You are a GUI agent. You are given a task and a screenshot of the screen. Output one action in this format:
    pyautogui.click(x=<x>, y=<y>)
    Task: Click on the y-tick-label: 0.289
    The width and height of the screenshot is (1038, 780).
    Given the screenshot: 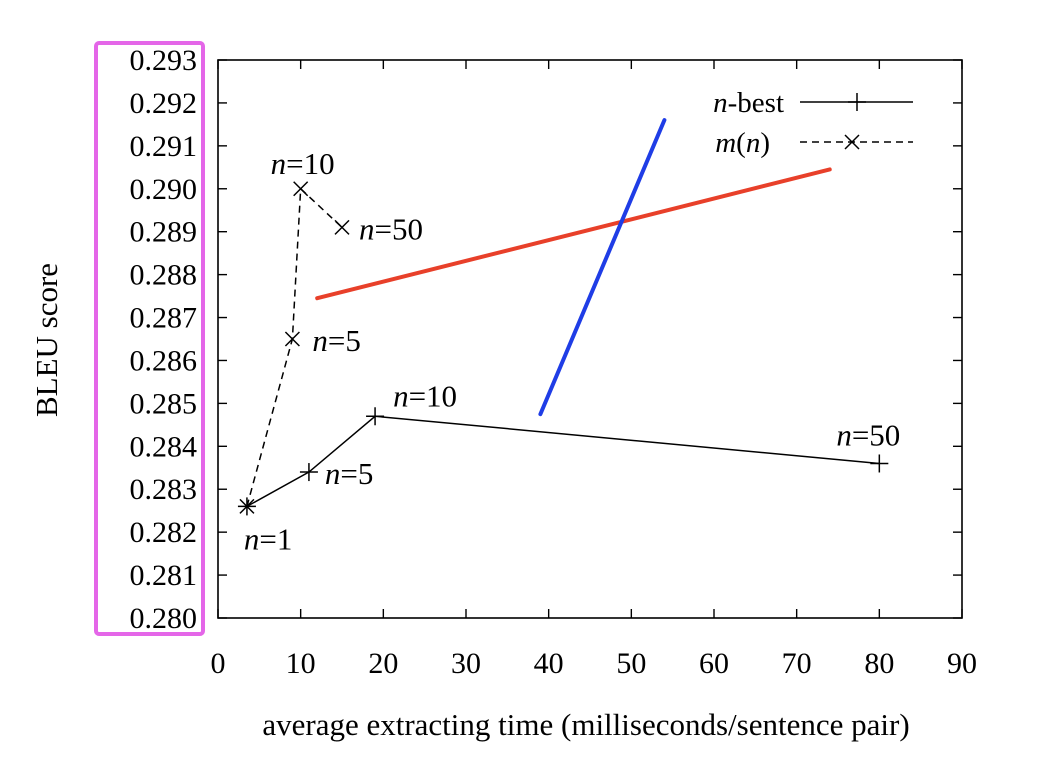 What is the action you would take?
    pyautogui.click(x=164, y=232)
    